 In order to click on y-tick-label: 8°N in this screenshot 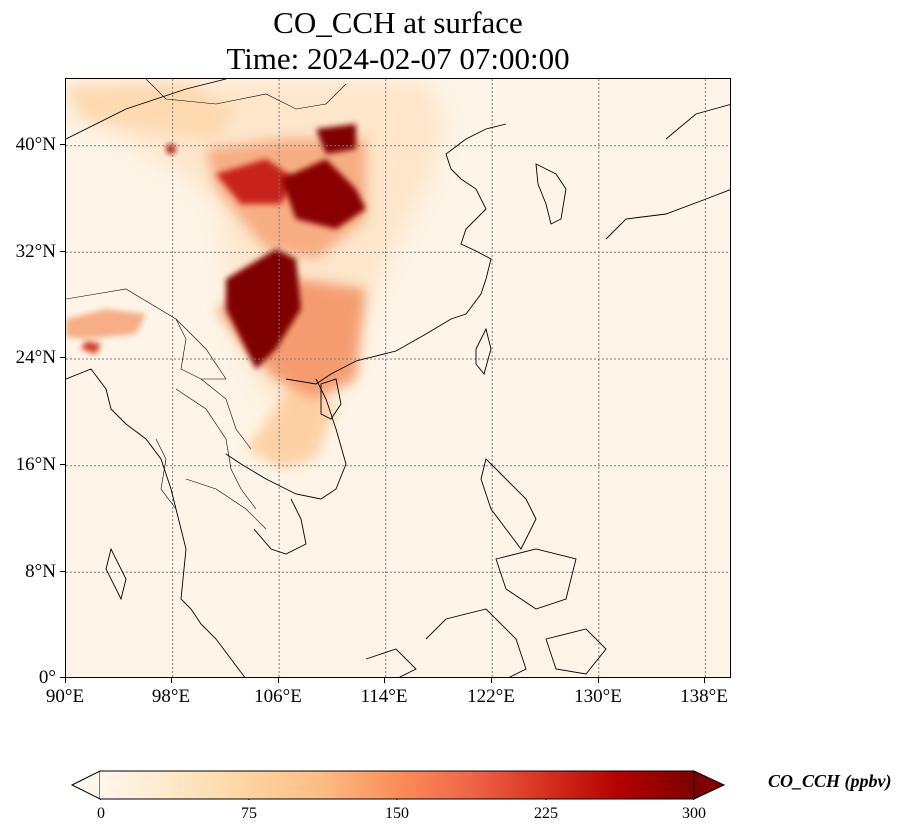, I will do `click(40, 571)`.